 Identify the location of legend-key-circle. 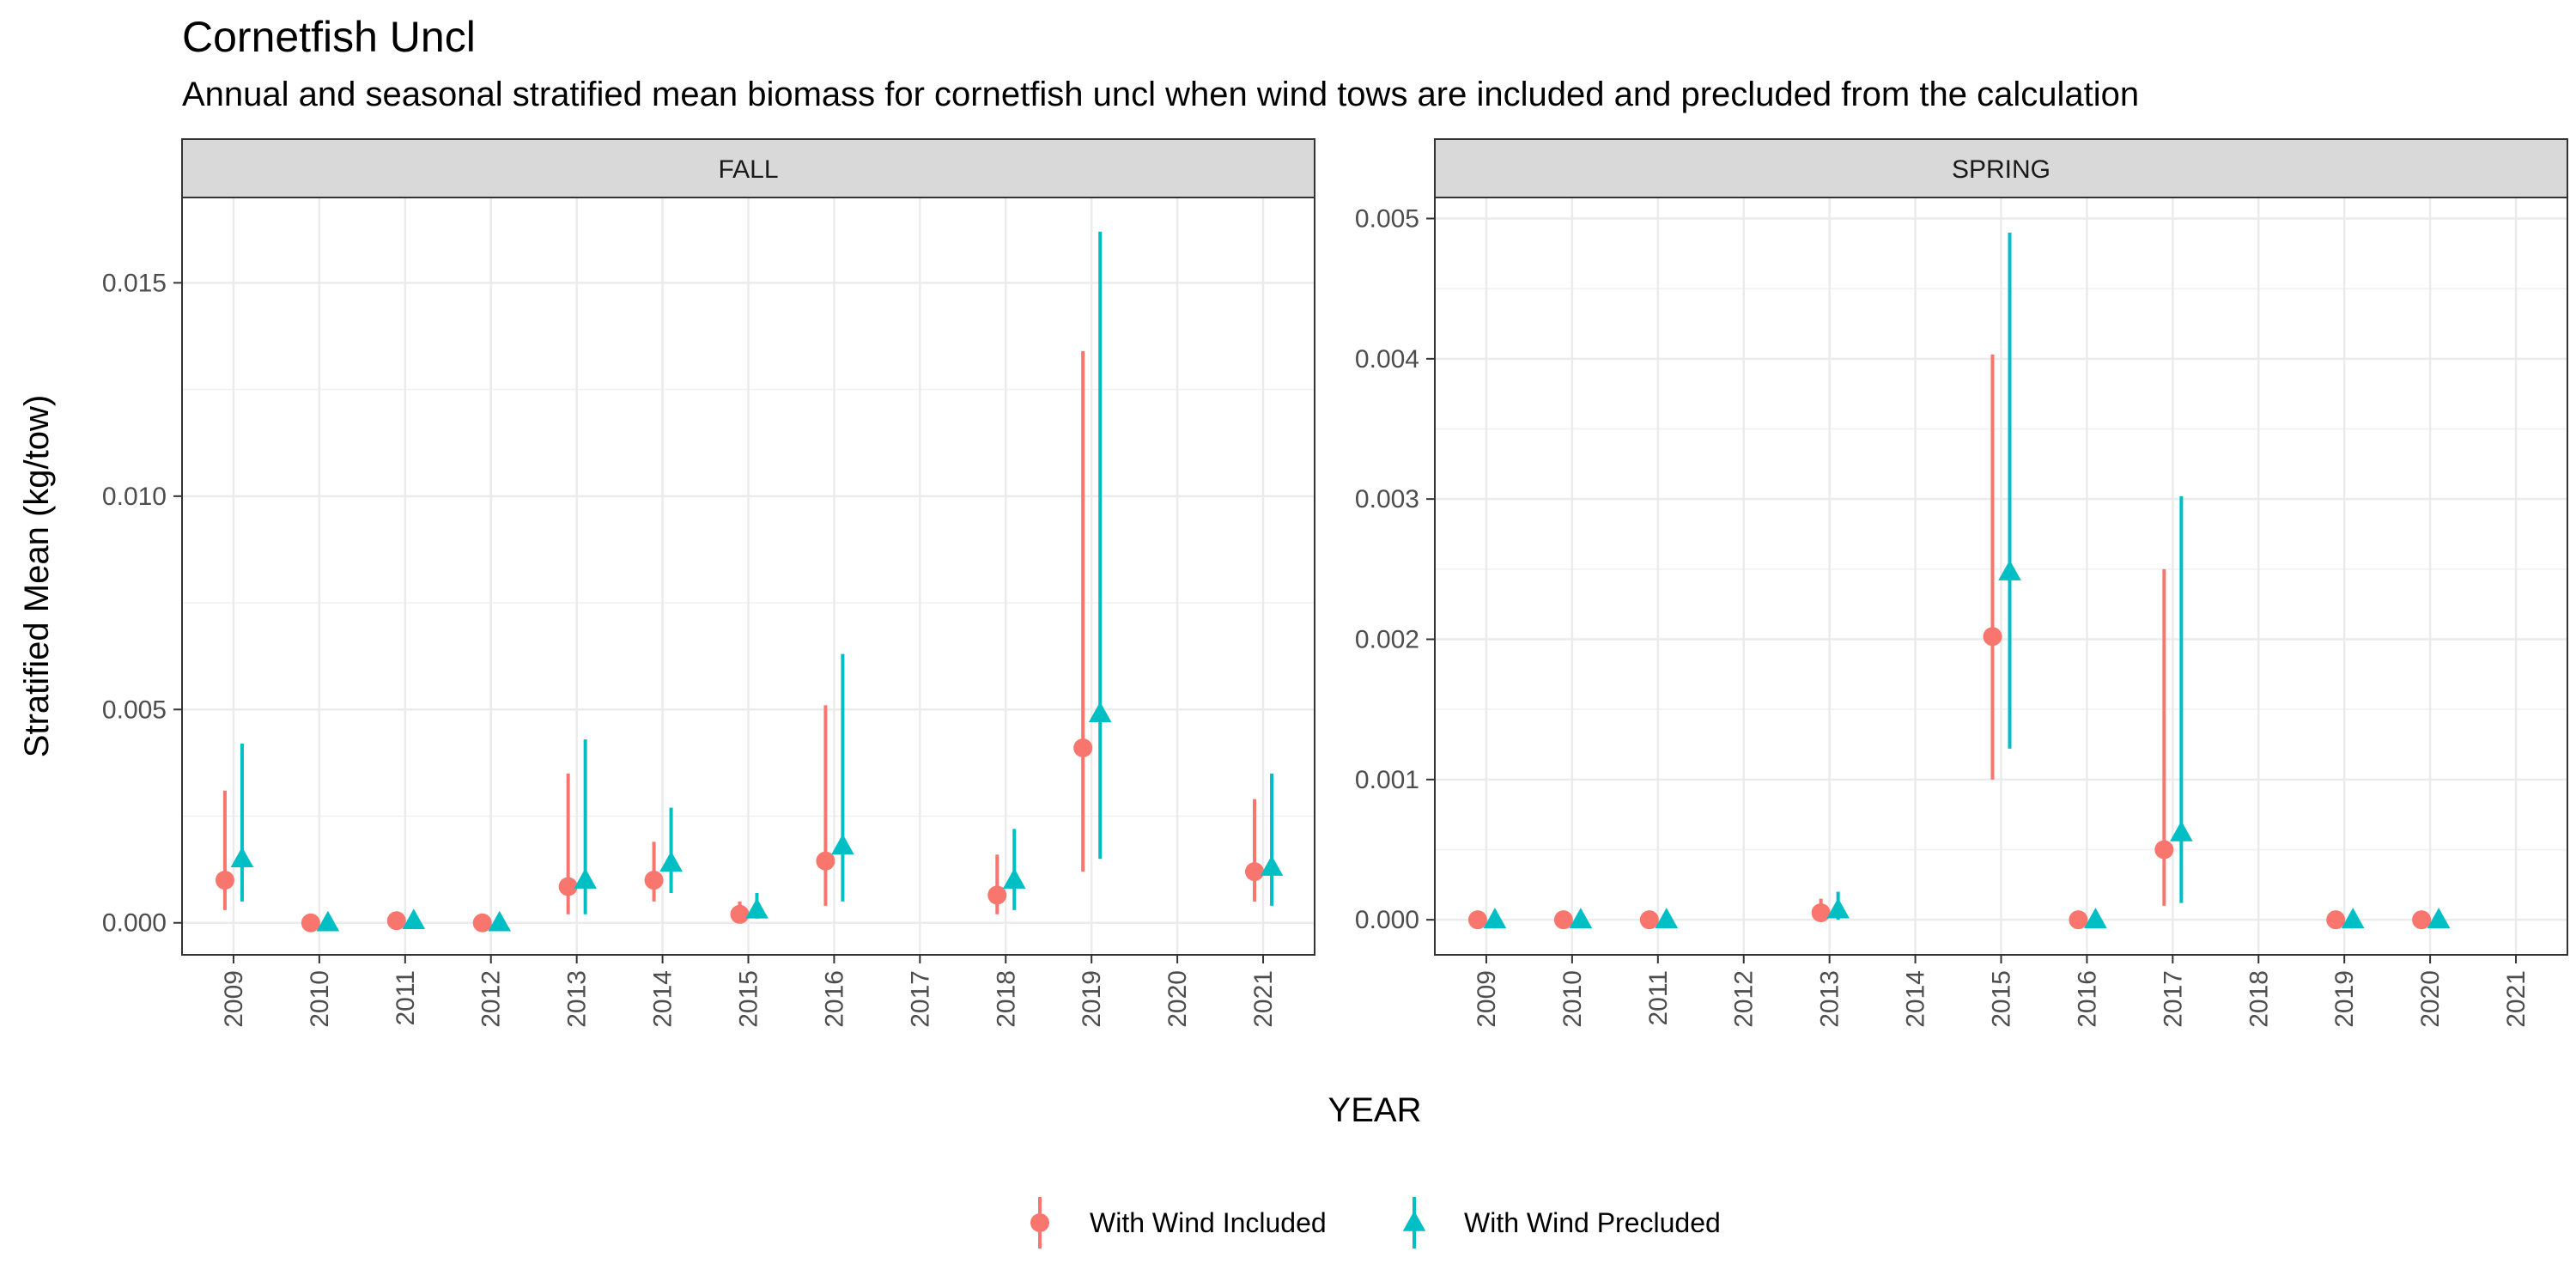
(1039, 1222).